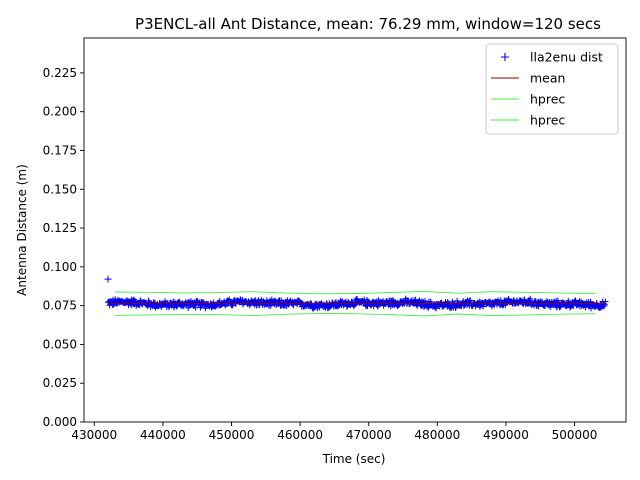  What do you see at coordinates (369, 435) in the screenshot?
I see `x-tick-label: 470000` at bounding box center [369, 435].